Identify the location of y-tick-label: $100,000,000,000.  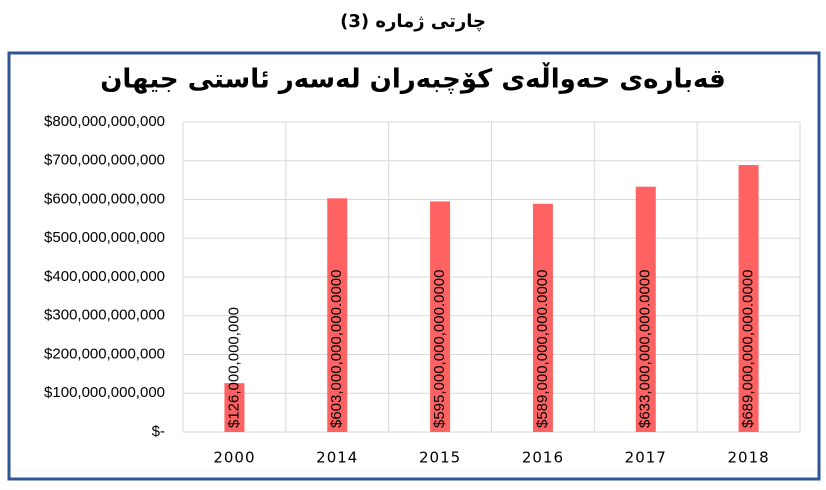
(104, 392).